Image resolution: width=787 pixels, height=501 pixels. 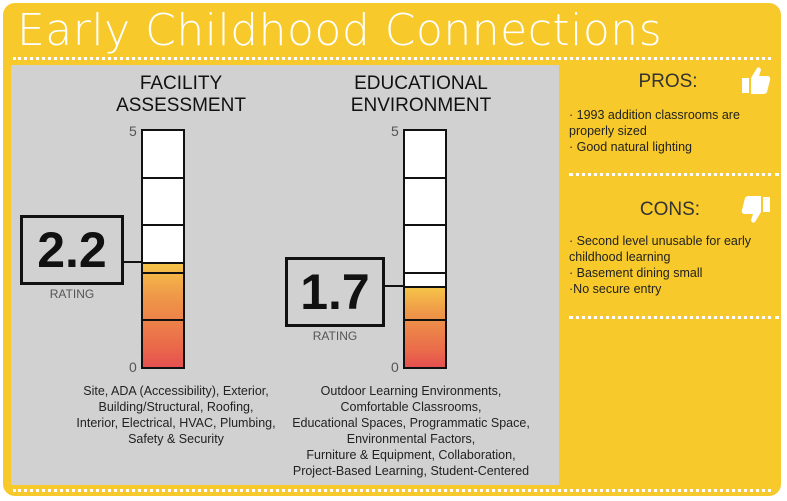 I want to click on divider-bottom, so click(x=392, y=490).